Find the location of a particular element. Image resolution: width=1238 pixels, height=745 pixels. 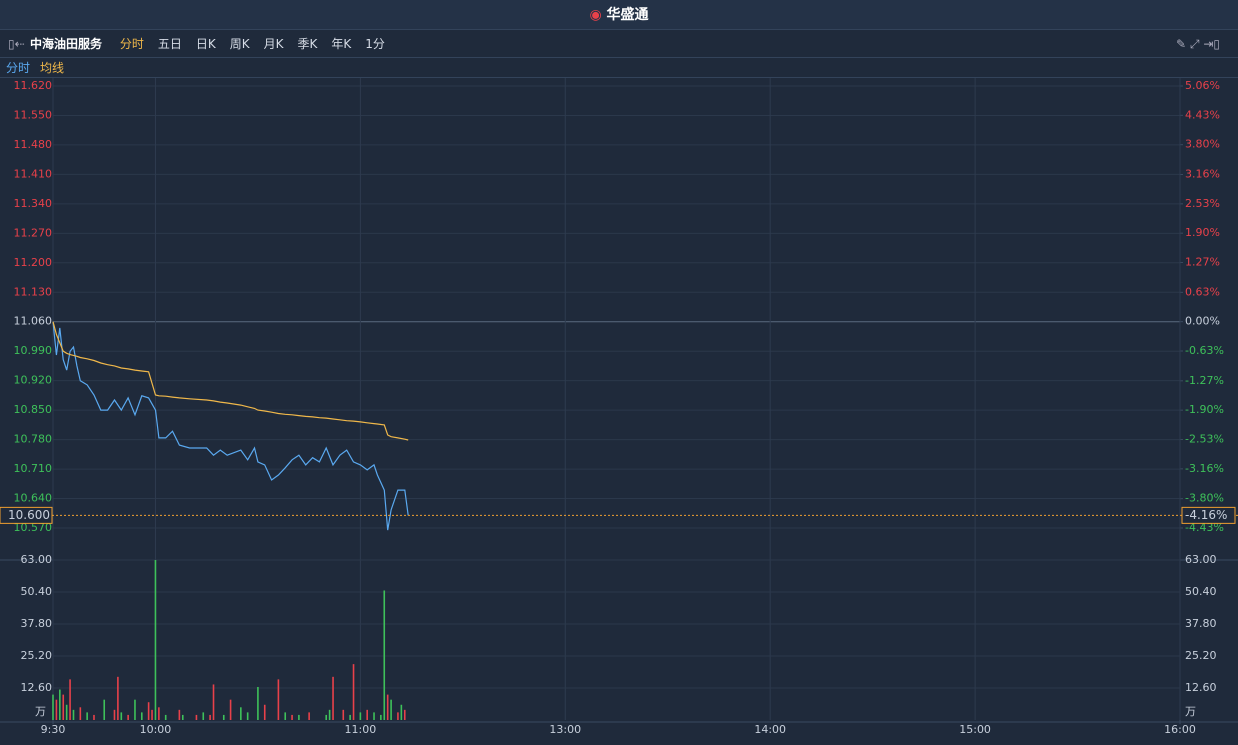

x-tick-label: 13:00 is located at coordinates (565, 729).